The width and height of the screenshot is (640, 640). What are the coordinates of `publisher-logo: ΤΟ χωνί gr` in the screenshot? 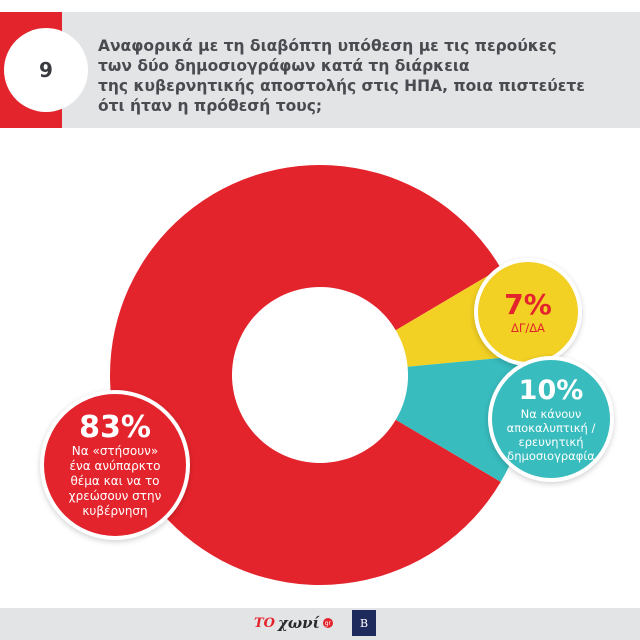 It's located at (293, 623).